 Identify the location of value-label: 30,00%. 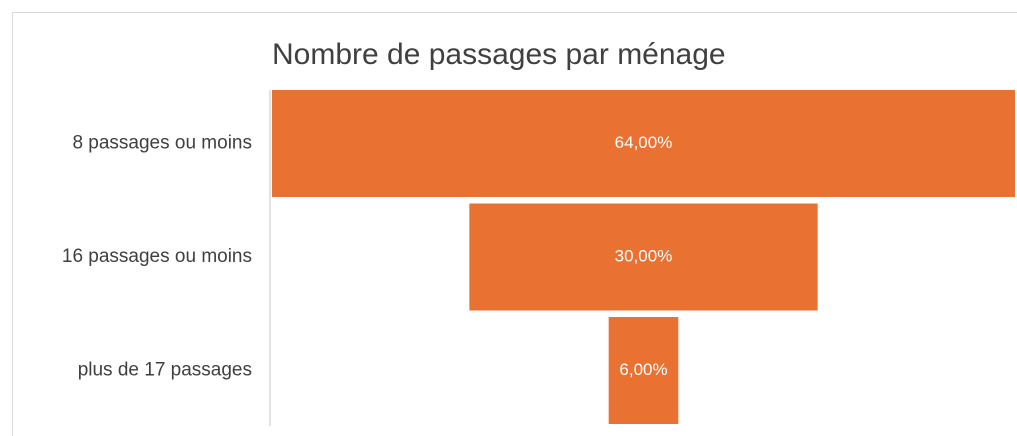
(644, 255).